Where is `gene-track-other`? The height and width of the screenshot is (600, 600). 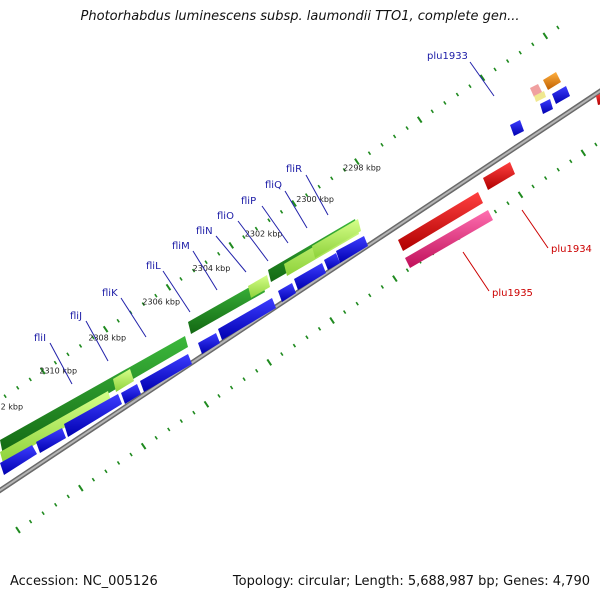
gene-track-other is located at coordinates (499, 170).